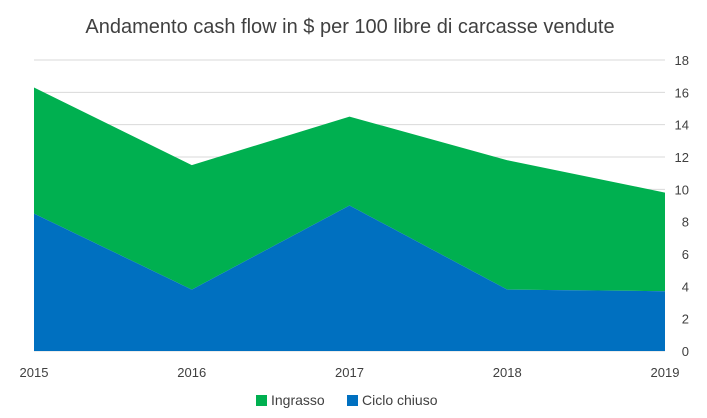 Image resolution: width=707 pixels, height=418 pixels. I want to click on x-tick-label: 2017, so click(349, 372).